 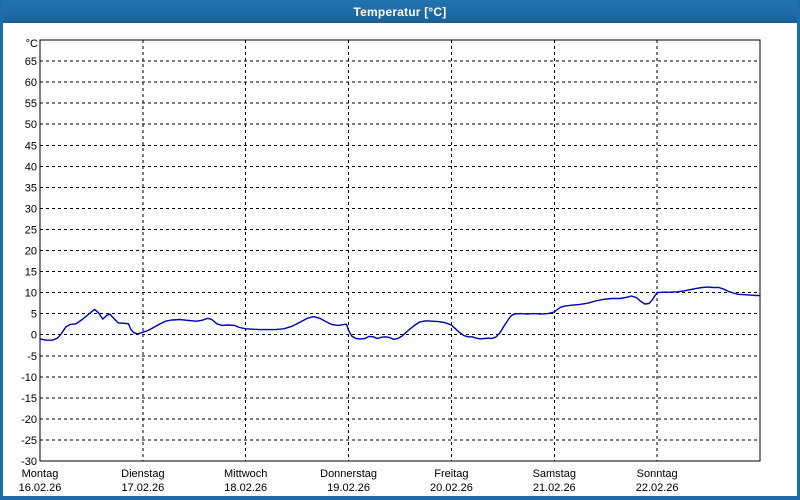 What do you see at coordinates (31, 83) in the screenshot?
I see `y-axis-tick-label: 60` at bounding box center [31, 83].